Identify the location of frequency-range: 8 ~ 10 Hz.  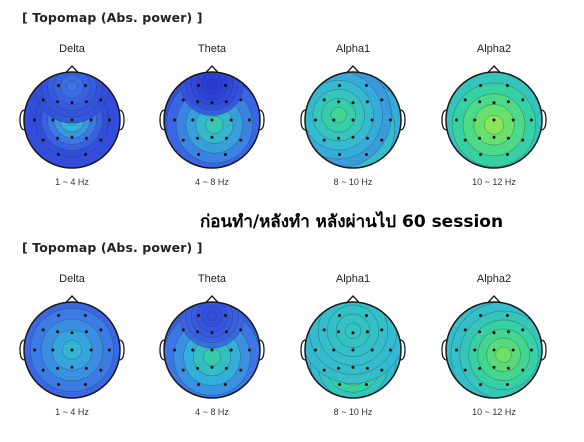
(353, 182).